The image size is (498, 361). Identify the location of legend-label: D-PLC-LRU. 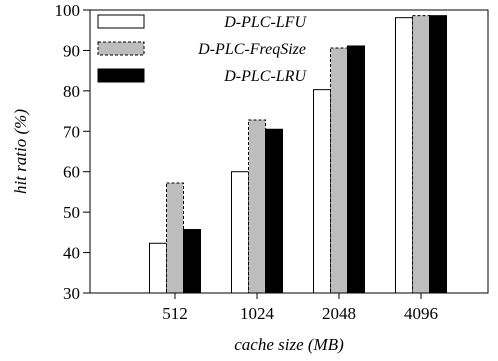
(265, 76).